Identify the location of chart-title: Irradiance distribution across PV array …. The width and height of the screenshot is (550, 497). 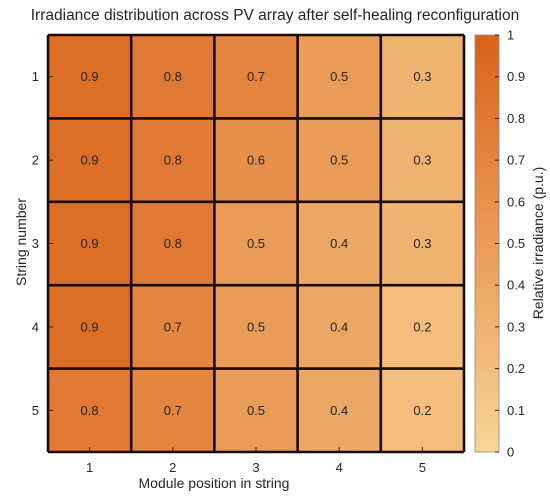
(275, 15).